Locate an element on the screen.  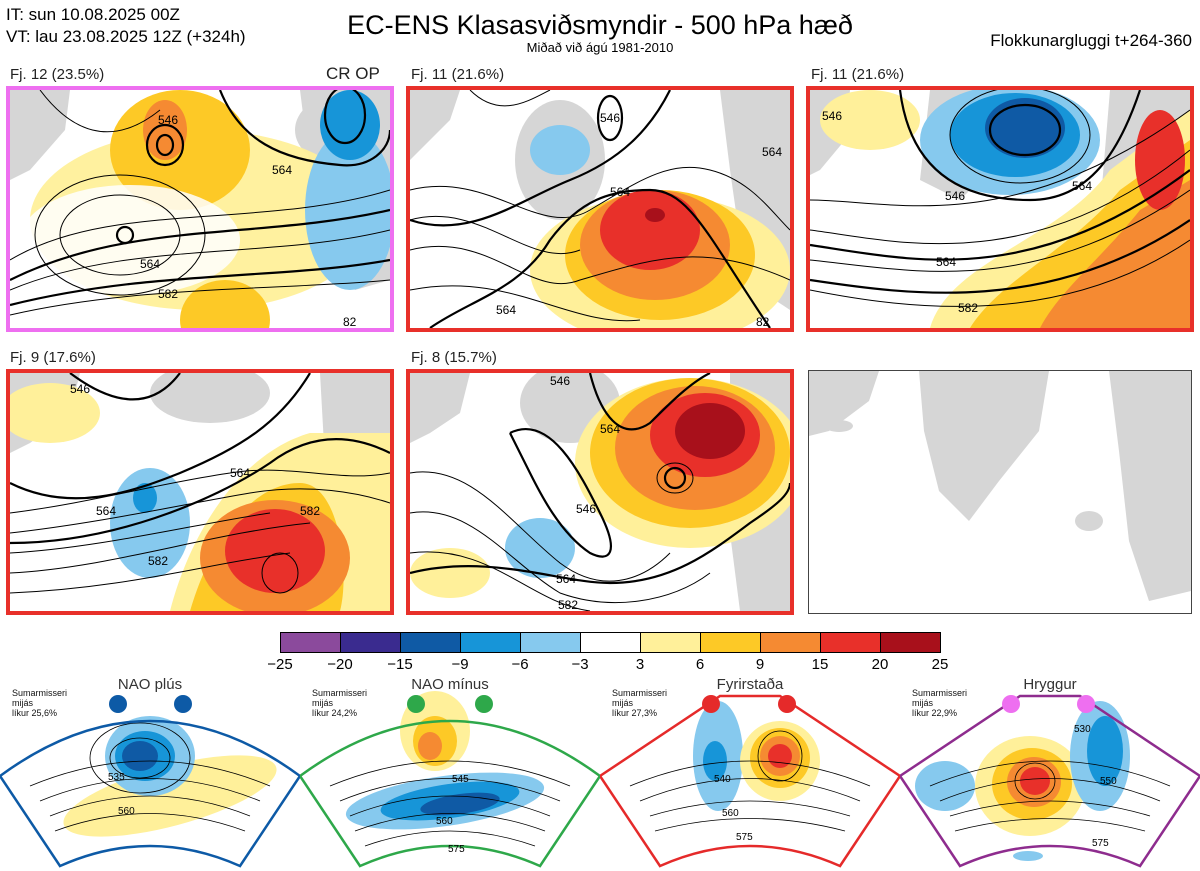
contour-label: 540 is located at coordinates (722, 779).